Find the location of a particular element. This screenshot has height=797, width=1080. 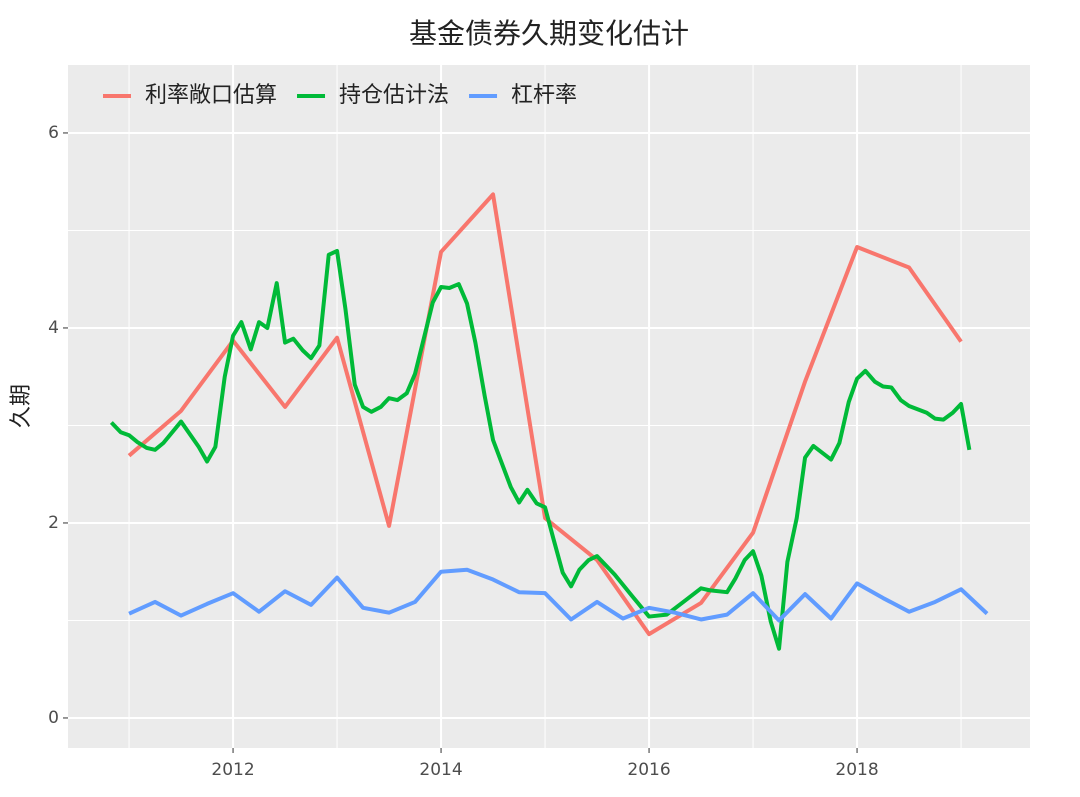

y-axis-title: 久期 is located at coordinates (21, 406).